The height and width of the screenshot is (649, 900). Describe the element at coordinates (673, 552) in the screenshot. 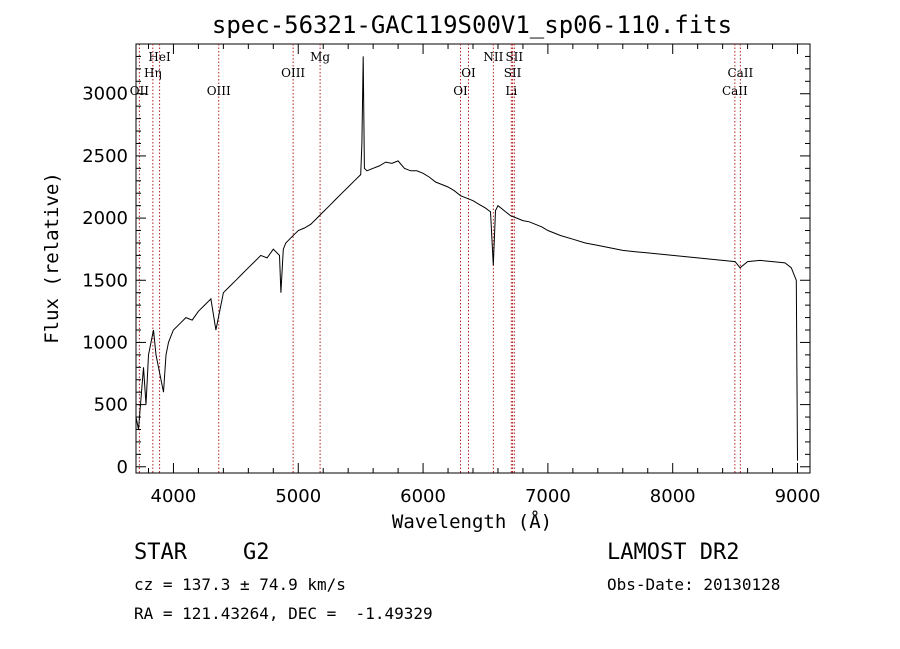

I see `survey-label: LAMOST DR2` at that location.